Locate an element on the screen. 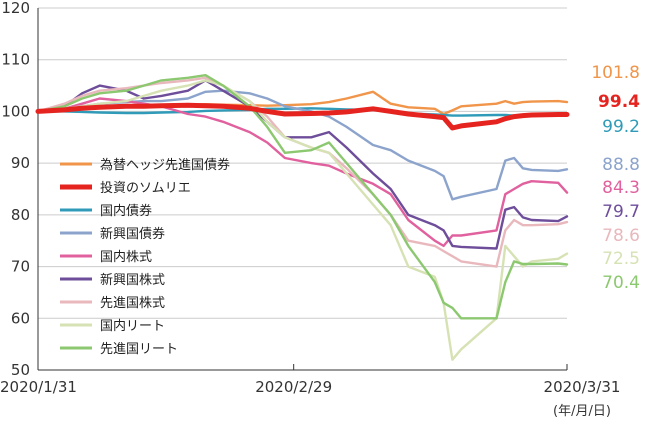  end-value-label: 72.5 is located at coordinates (621, 259).